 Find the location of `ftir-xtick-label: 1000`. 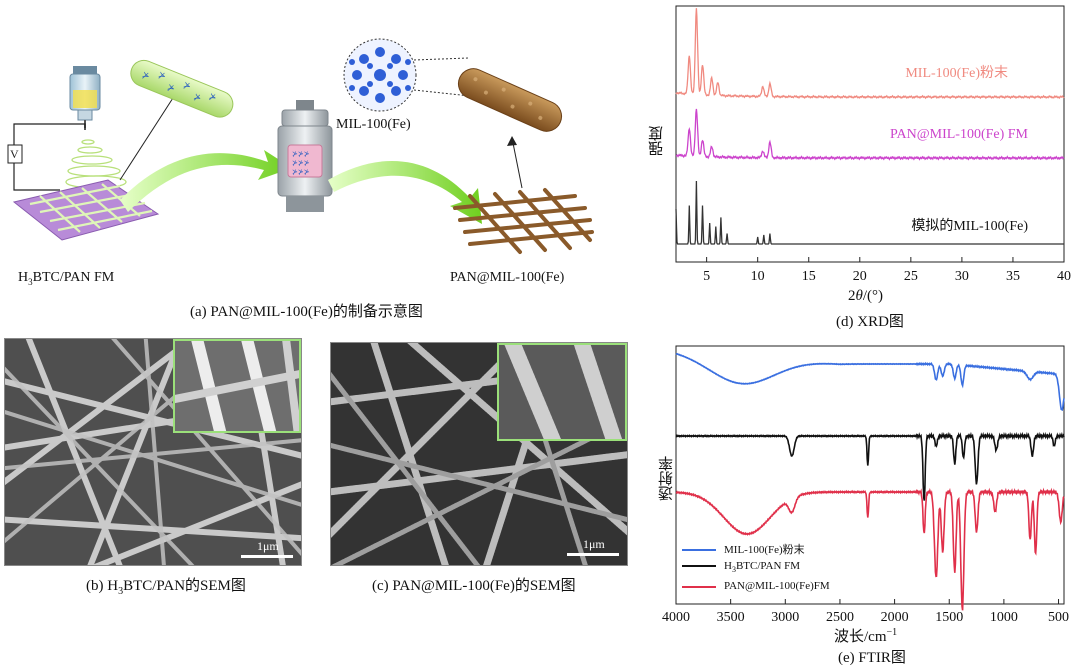

ftir-xtick-label: 1000 is located at coordinates (1004, 617).